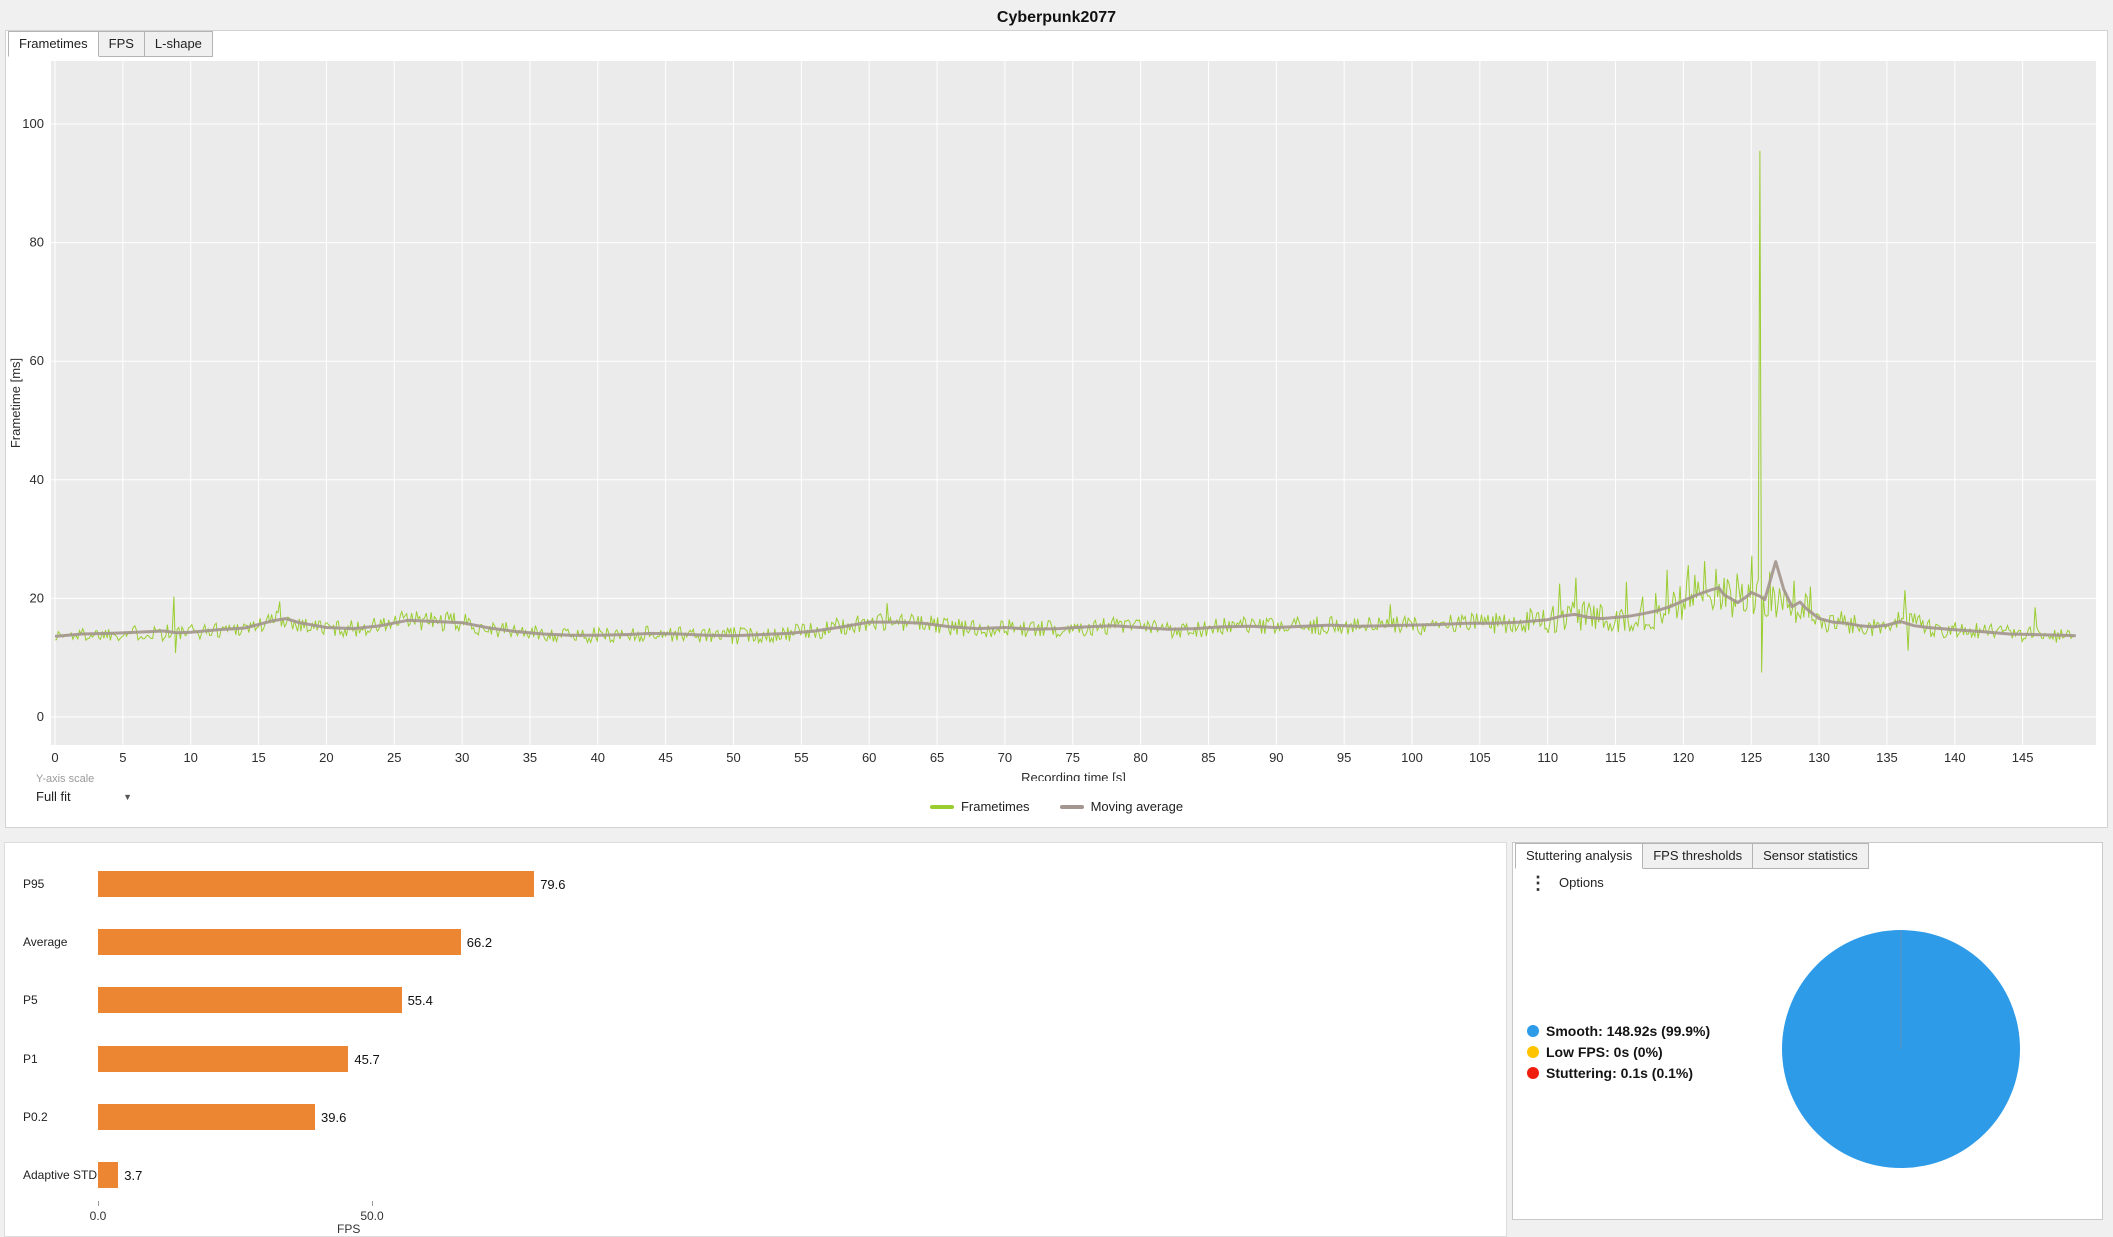 The height and width of the screenshot is (1237, 2113). What do you see at coordinates (133, 1175) in the screenshot?
I see `bar-value-adaptive-stdev: 3.7` at bounding box center [133, 1175].